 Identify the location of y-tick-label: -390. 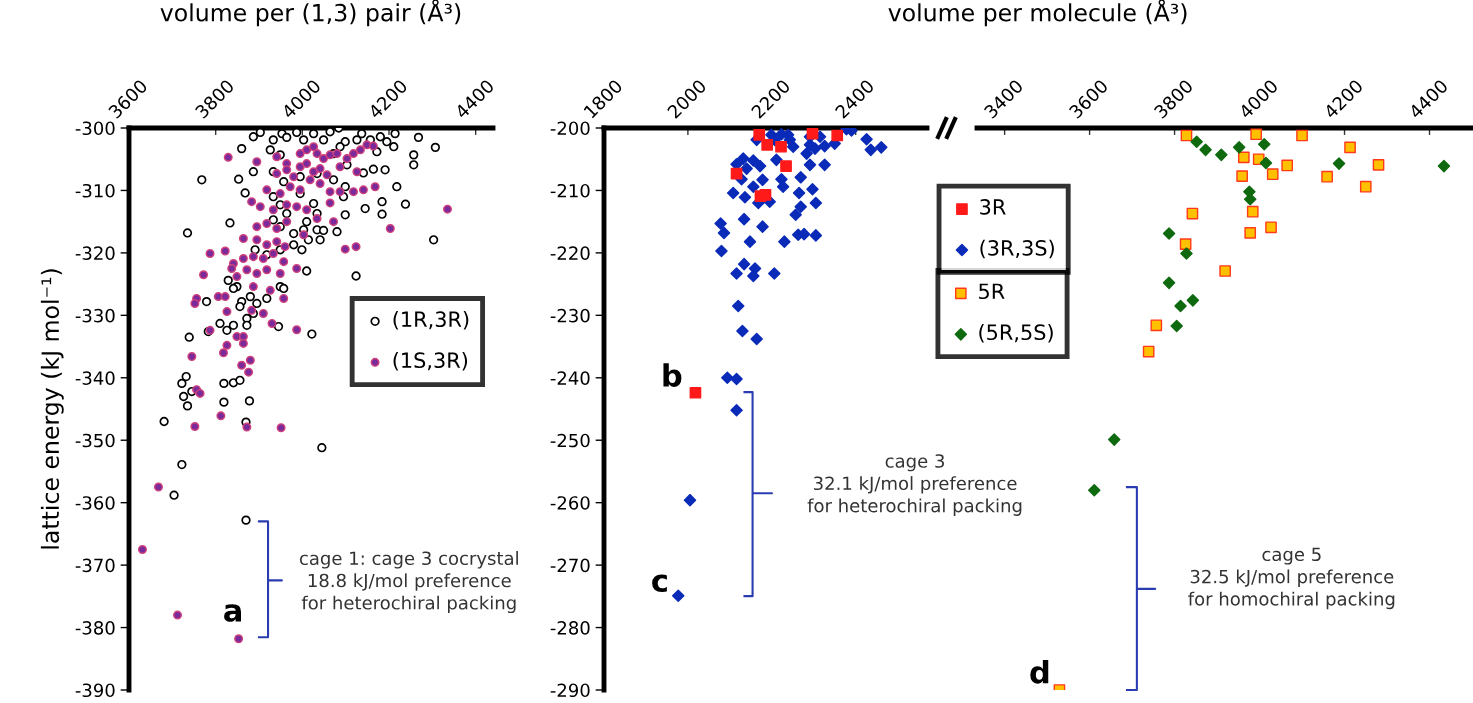
(95, 690).